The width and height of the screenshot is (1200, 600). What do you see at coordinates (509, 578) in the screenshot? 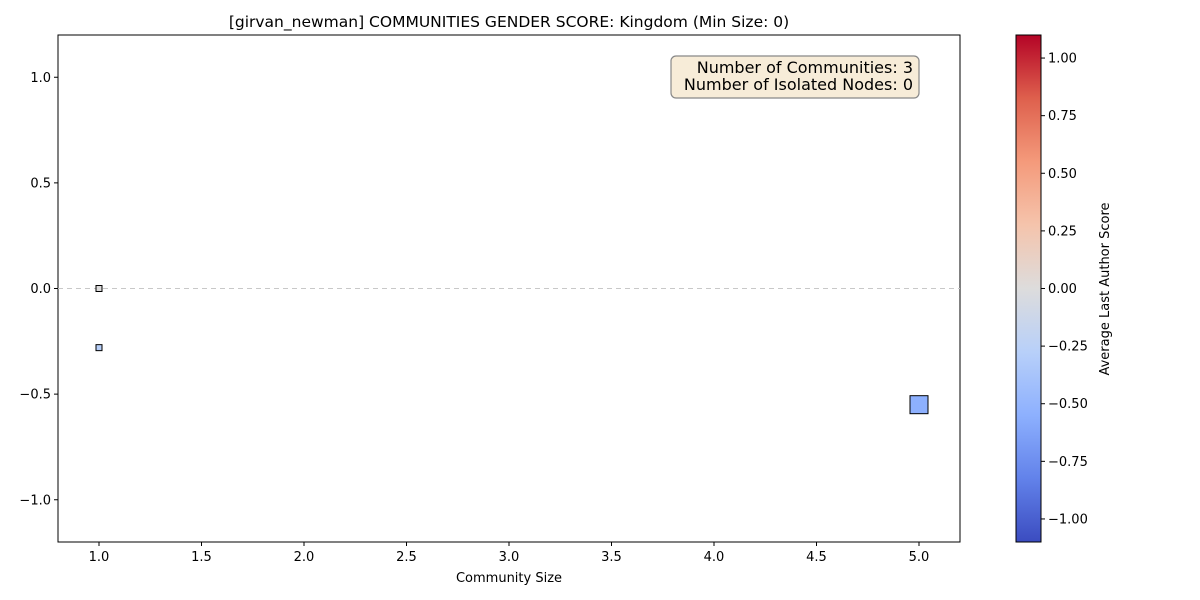
I see `x-axis-label: Community Size` at bounding box center [509, 578].